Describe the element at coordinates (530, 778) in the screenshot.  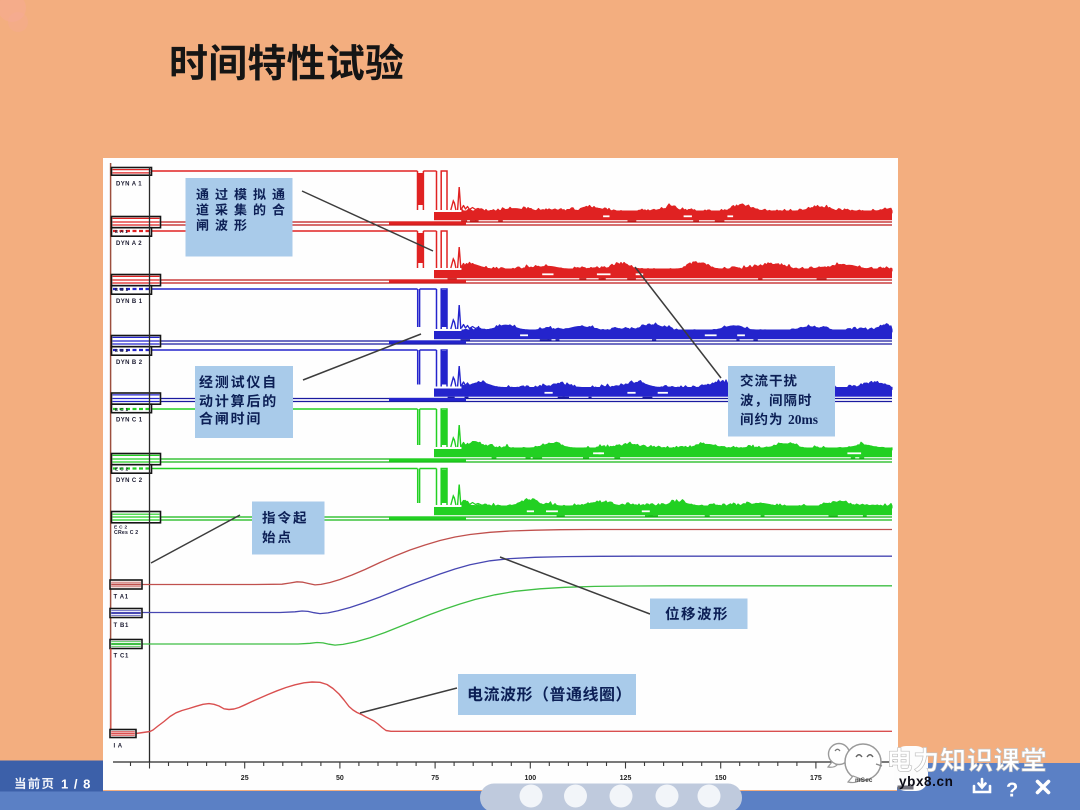
I see `svg-text: 100` at that location.